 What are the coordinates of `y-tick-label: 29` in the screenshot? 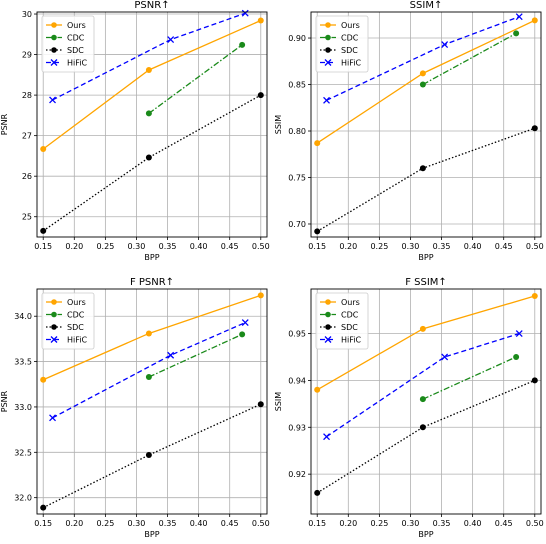 It's located at (27, 55).